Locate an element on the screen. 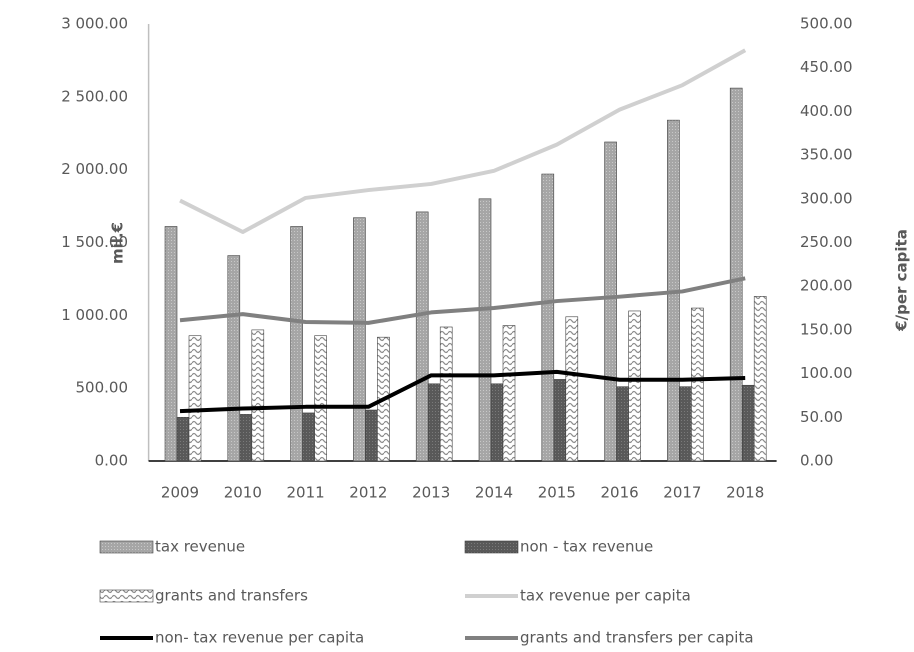 The image size is (914, 652). legend-label: grants and transfers per capita is located at coordinates (637, 638).